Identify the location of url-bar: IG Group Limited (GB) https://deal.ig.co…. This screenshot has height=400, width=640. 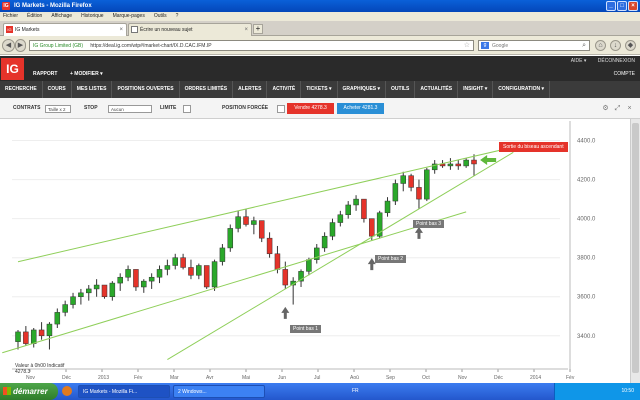
(251, 45).